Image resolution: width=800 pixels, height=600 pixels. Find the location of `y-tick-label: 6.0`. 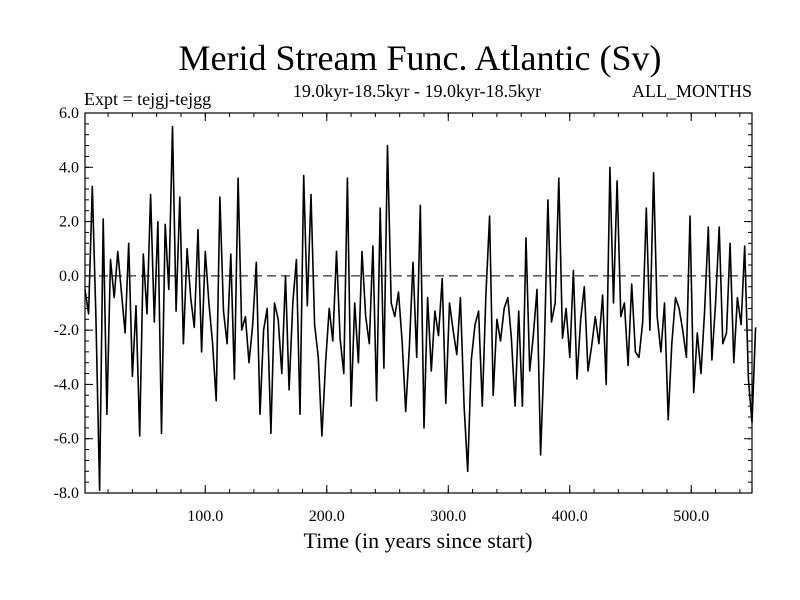

y-tick-label: 6.0 is located at coordinates (69, 113).